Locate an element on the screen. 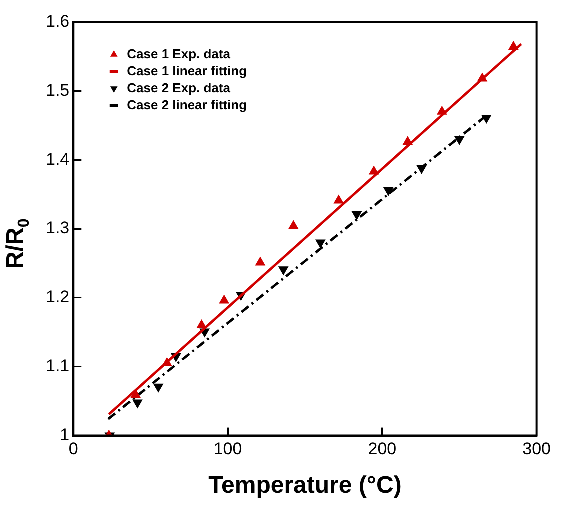 Image resolution: width=563 pixels, height=505 pixels. y-tick-label: 1.3 is located at coordinates (58, 228).